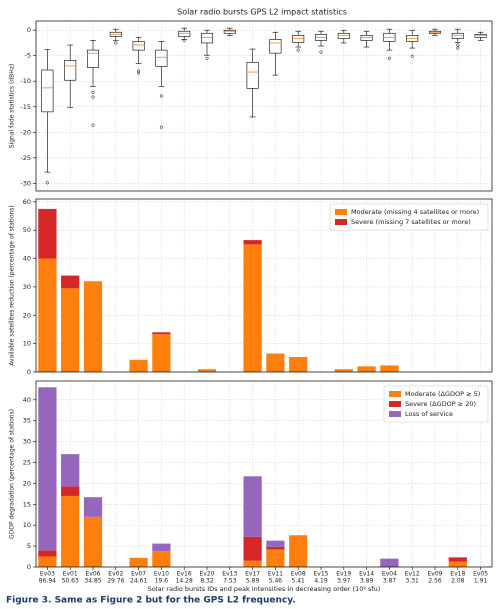 The image size is (503, 609). I want to click on x-tick-intensity: 4.19, so click(321, 581).